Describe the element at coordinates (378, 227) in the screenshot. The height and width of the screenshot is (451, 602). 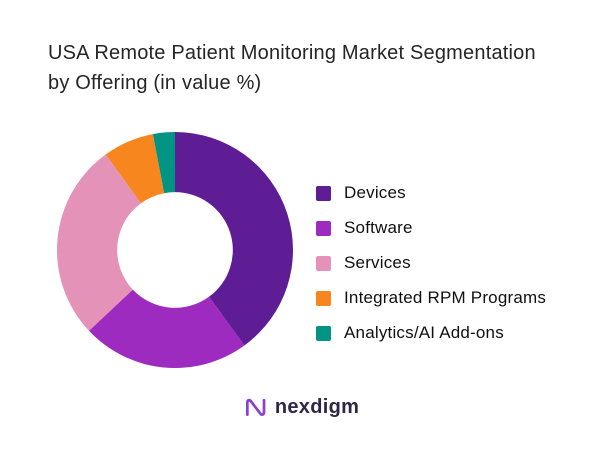
I see `legend-label: Software` at that location.